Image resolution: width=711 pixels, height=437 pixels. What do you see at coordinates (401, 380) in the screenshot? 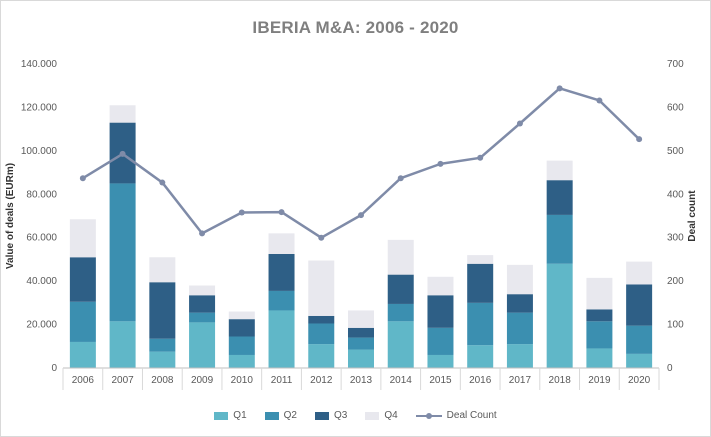
I see `x-tick-label: 2014` at bounding box center [401, 380].